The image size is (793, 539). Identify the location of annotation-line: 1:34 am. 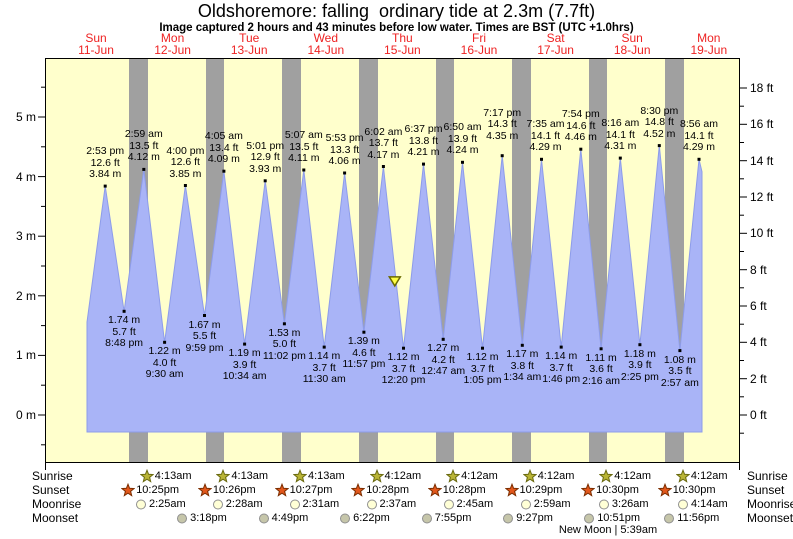
(522, 377).